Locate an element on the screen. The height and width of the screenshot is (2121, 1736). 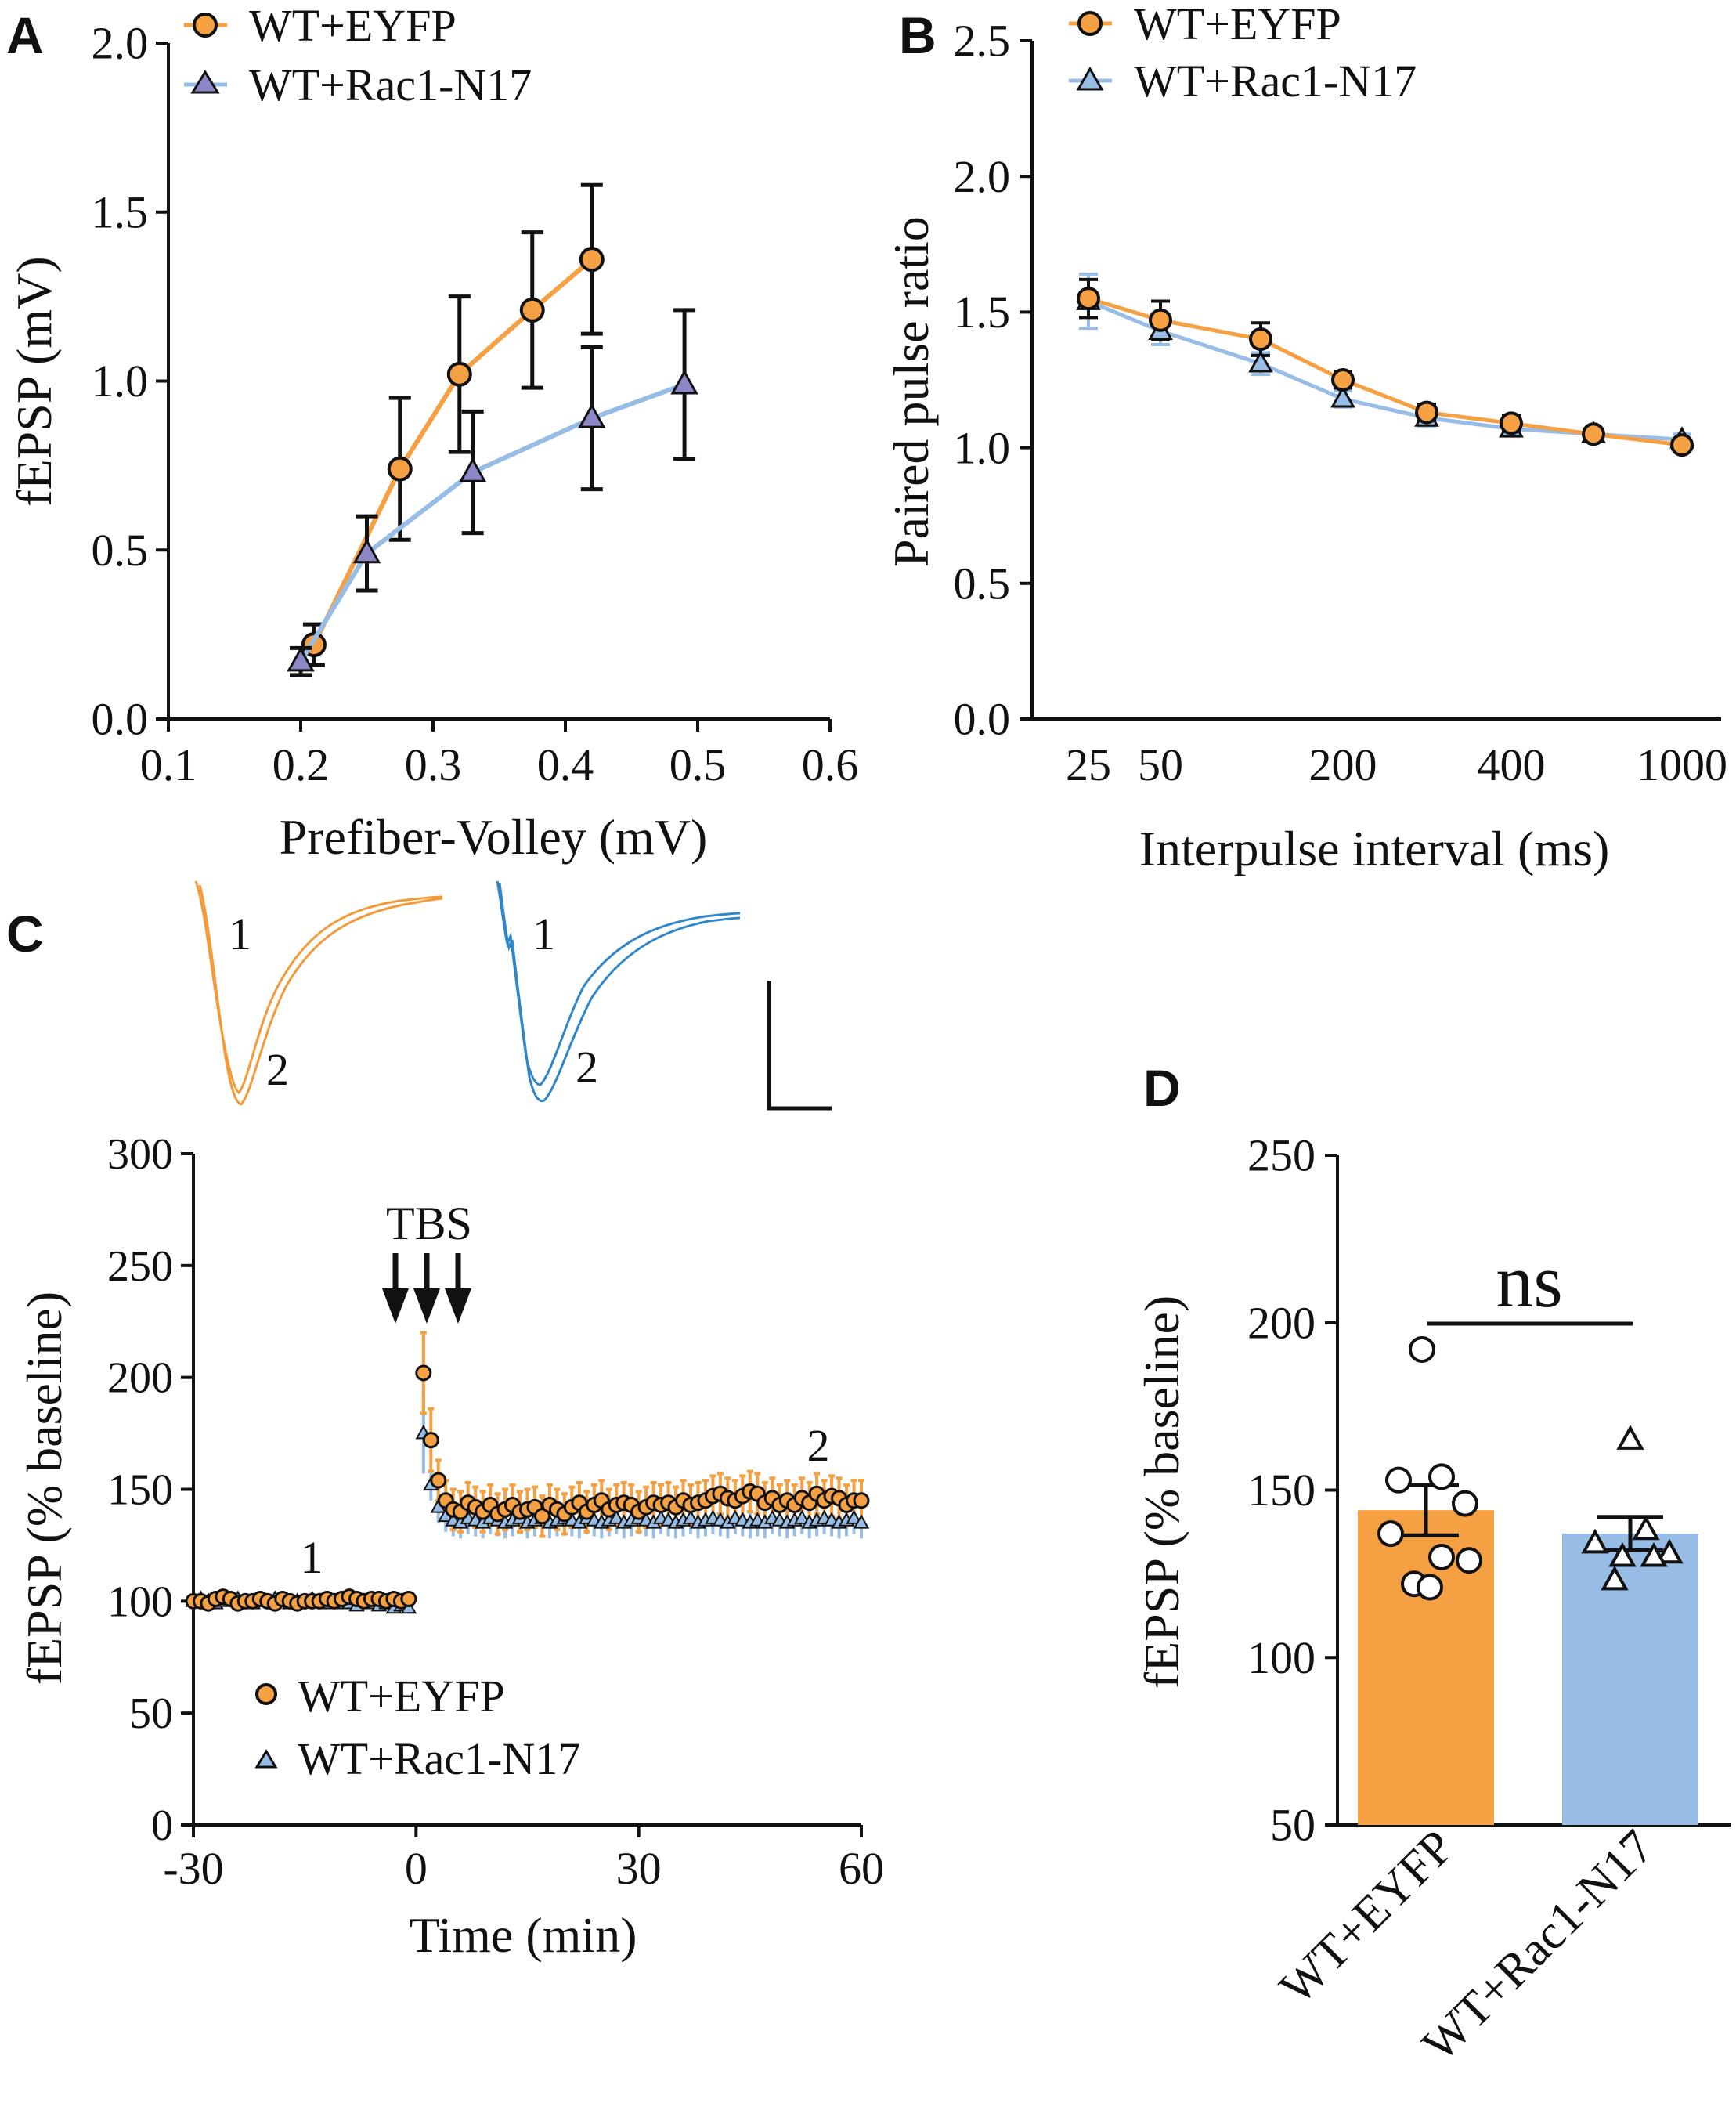
baseline-marker-1: 1 is located at coordinates (312, 1557).